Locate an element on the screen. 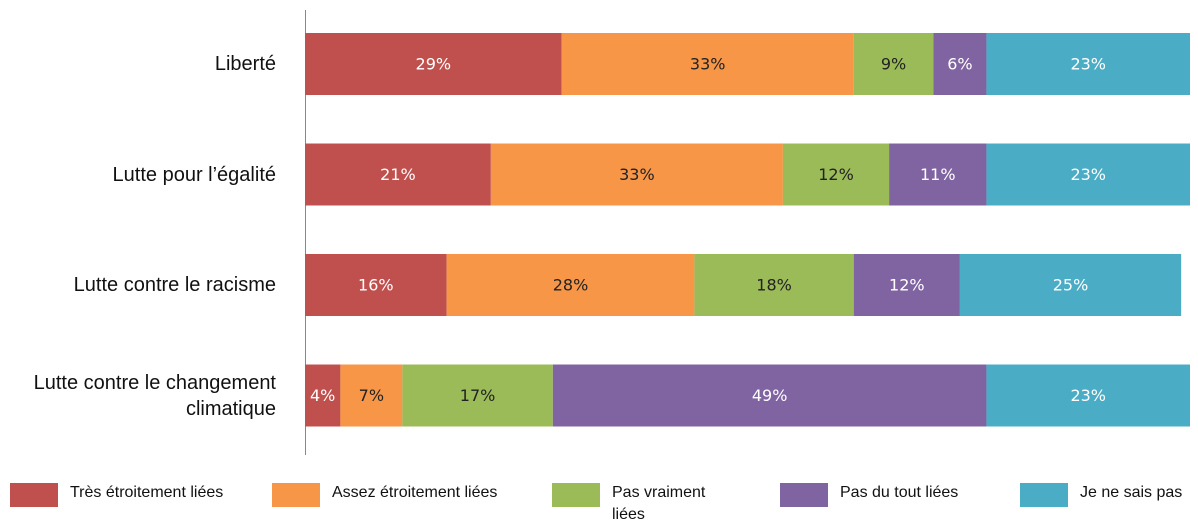 Image resolution: width=1198 pixels, height=526 pixels. category-label: Lutte pour l’égalité is located at coordinates (194, 174).